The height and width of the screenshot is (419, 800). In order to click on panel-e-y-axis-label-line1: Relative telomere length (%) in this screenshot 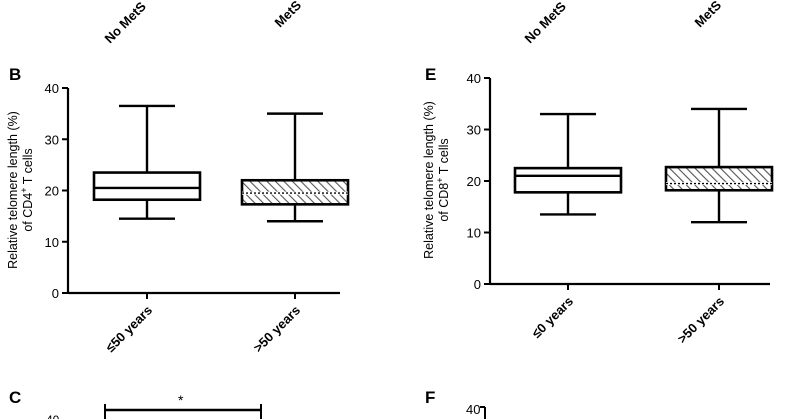, I will do `click(429, 180)`.